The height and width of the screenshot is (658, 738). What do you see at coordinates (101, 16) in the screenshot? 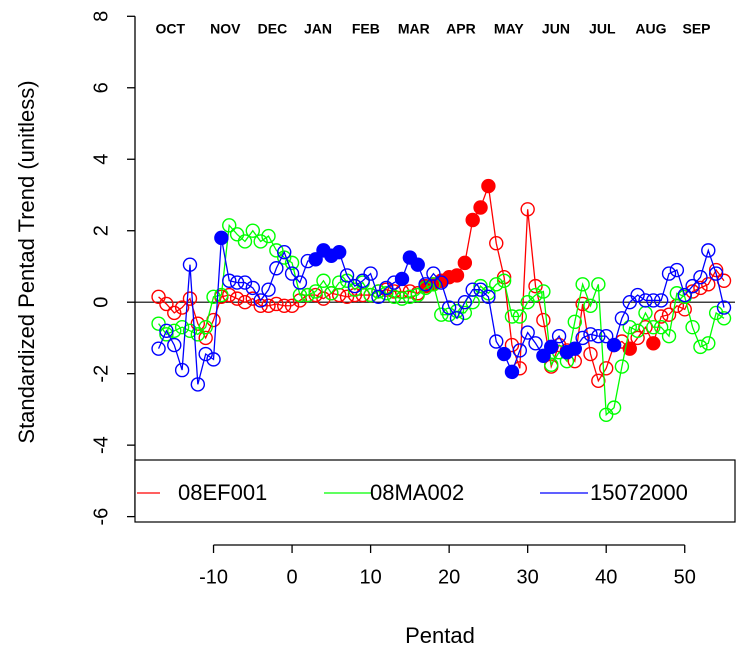
I see `y-tick-label: 8` at bounding box center [101, 16].